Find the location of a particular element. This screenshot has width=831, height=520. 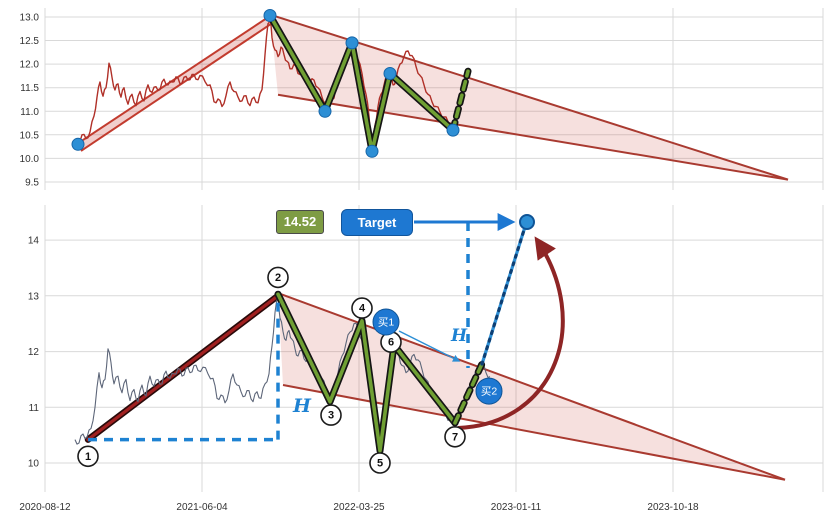

target-price-badge: 14.52 is located at coordinates (300, 222).